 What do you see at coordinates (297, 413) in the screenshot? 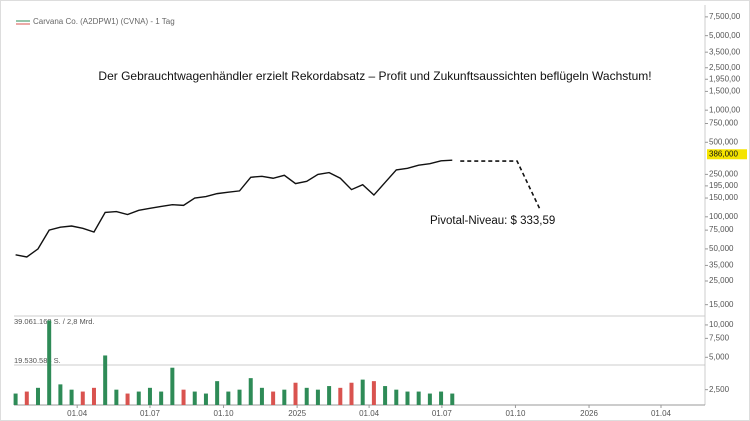
I see `x-tick-label: 2025` at bounding box center [297, 413].